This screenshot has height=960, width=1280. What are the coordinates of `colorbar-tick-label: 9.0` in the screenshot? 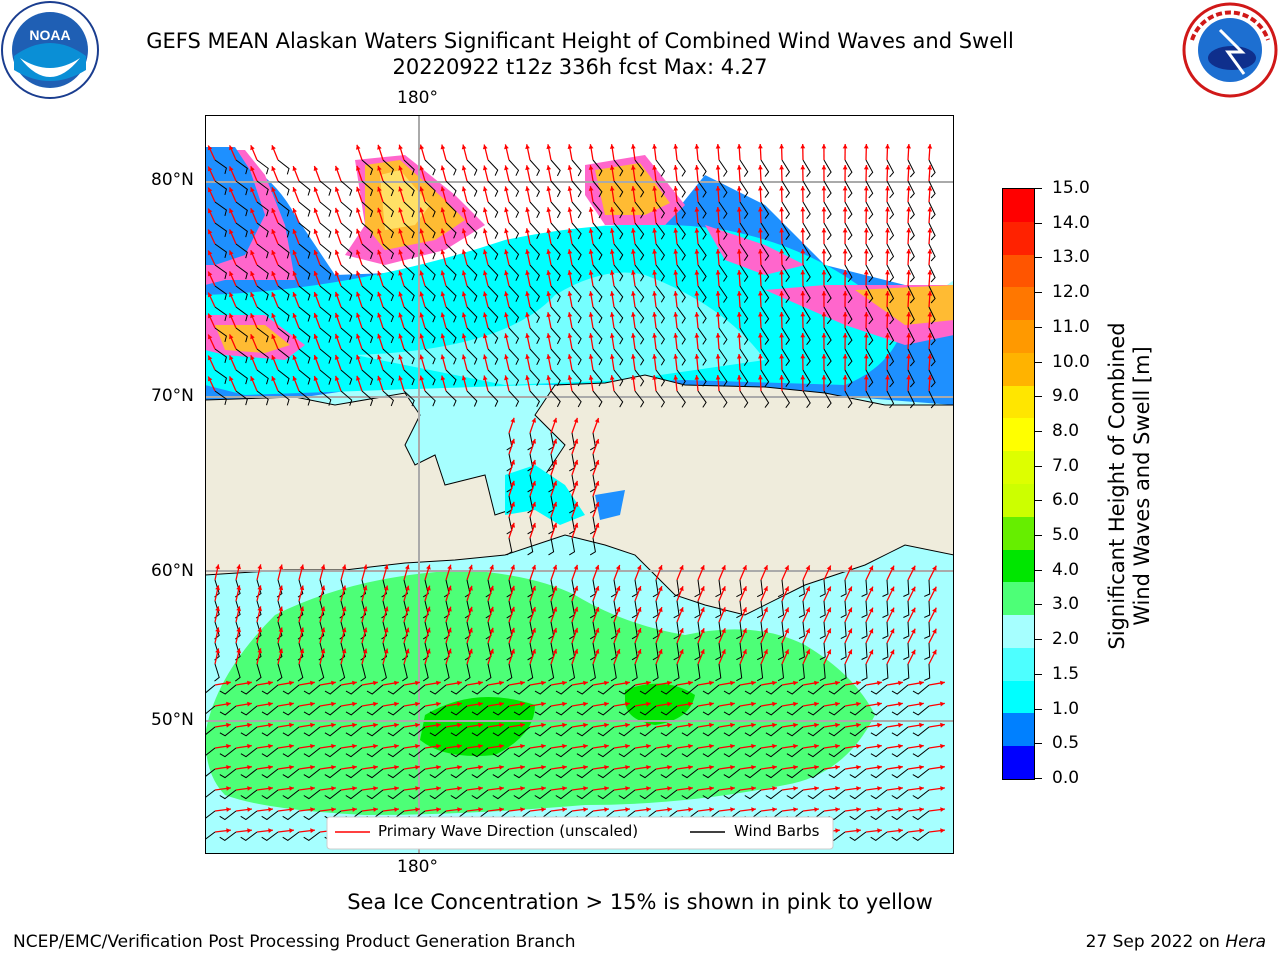 It's located at (1066, 396).